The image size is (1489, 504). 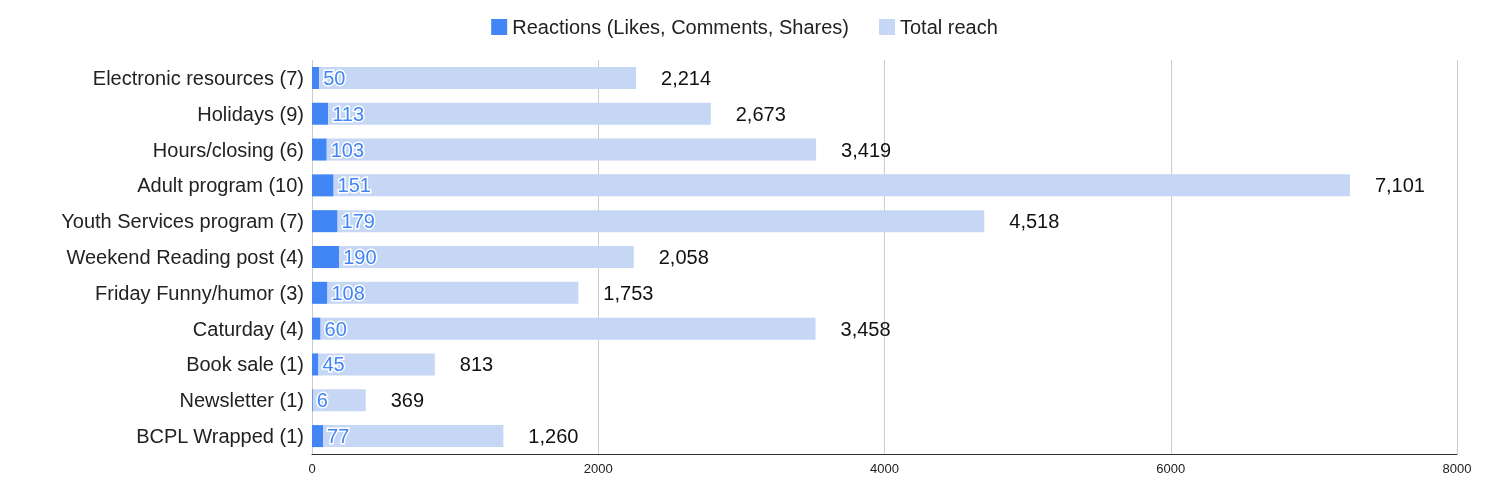 I want to click on data-label: 7,101, so click(x=1400, y=185).